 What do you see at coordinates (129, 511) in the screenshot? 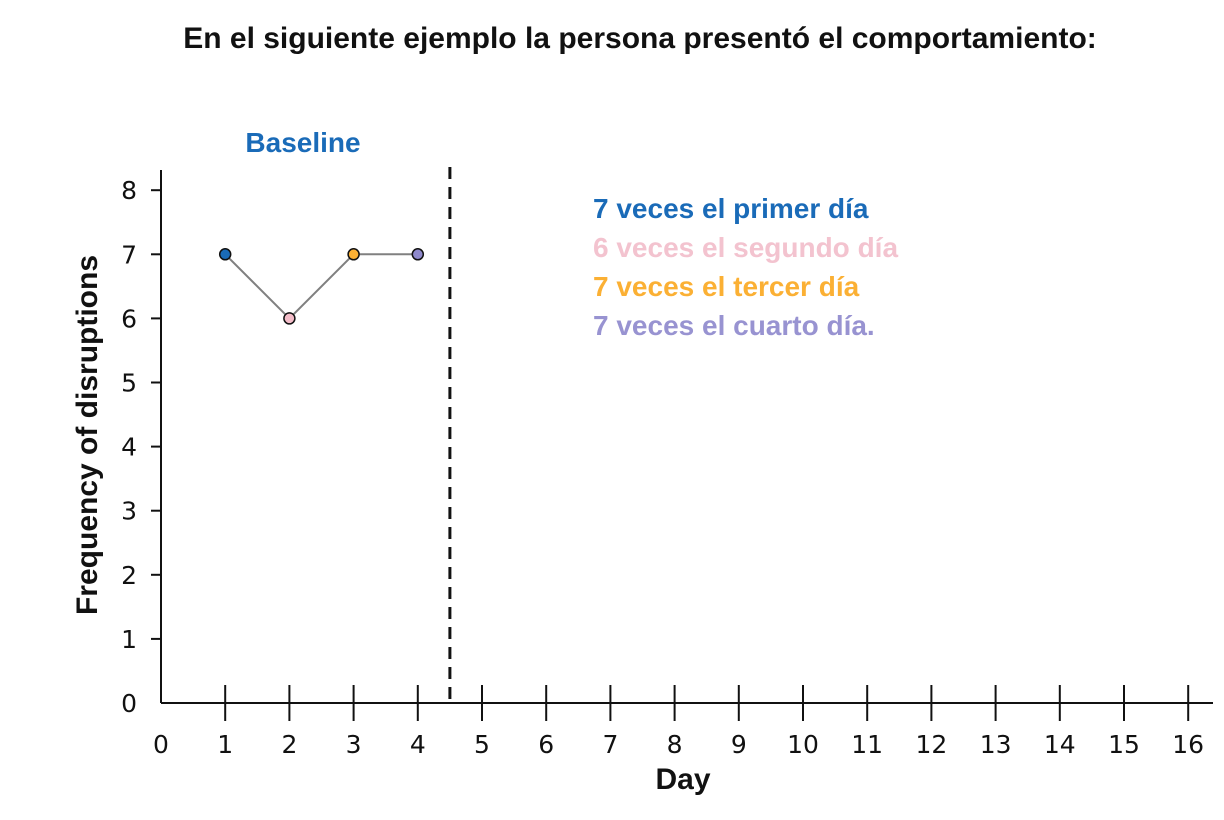
I see `y-tick-label: 3` at bounding box center [129, 511].